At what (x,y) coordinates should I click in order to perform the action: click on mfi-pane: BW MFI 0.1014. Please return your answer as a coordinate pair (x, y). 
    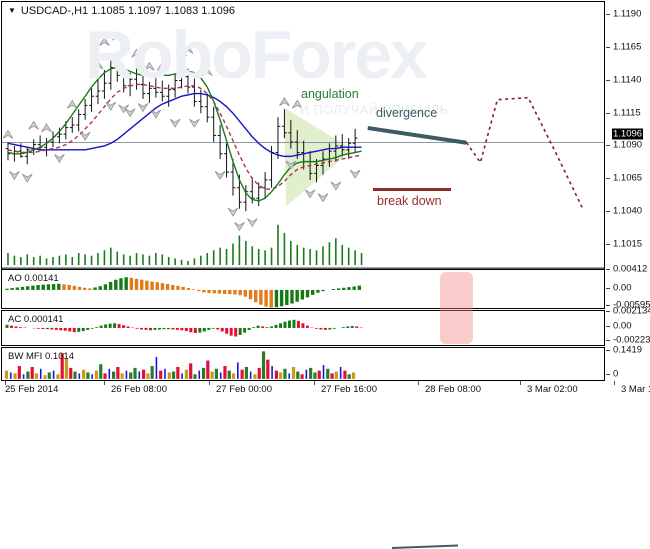
    Looking at the image, I should click on (303, 364).